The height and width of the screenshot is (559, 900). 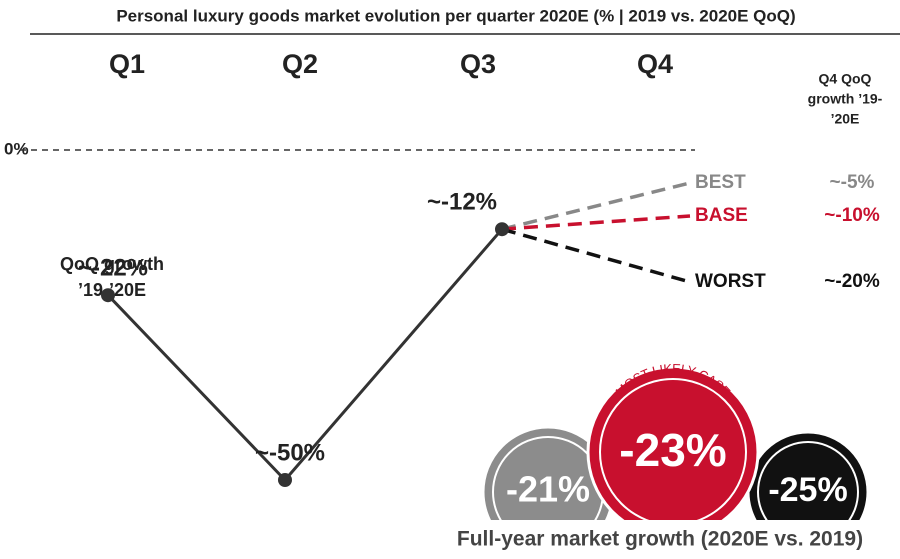 What do you see at coordinates (655, 64) in the screenshot?
I see `x-tick-label: Q4` at bounding box center [655, 64].